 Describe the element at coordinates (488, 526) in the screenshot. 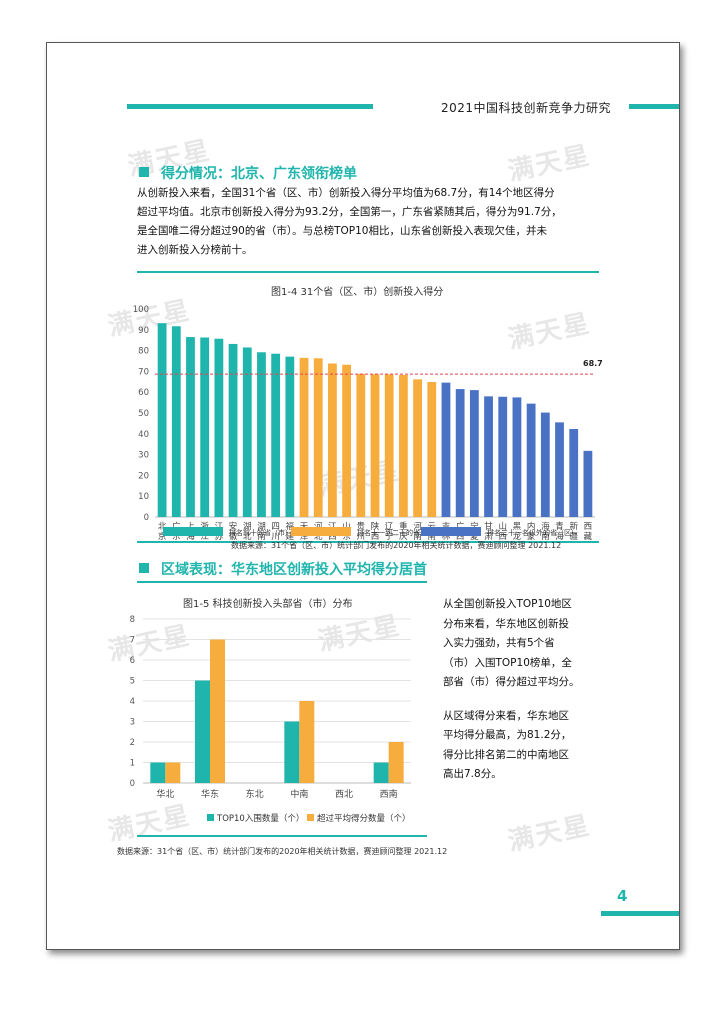

I see `x-tick-label: 甘` at that location.